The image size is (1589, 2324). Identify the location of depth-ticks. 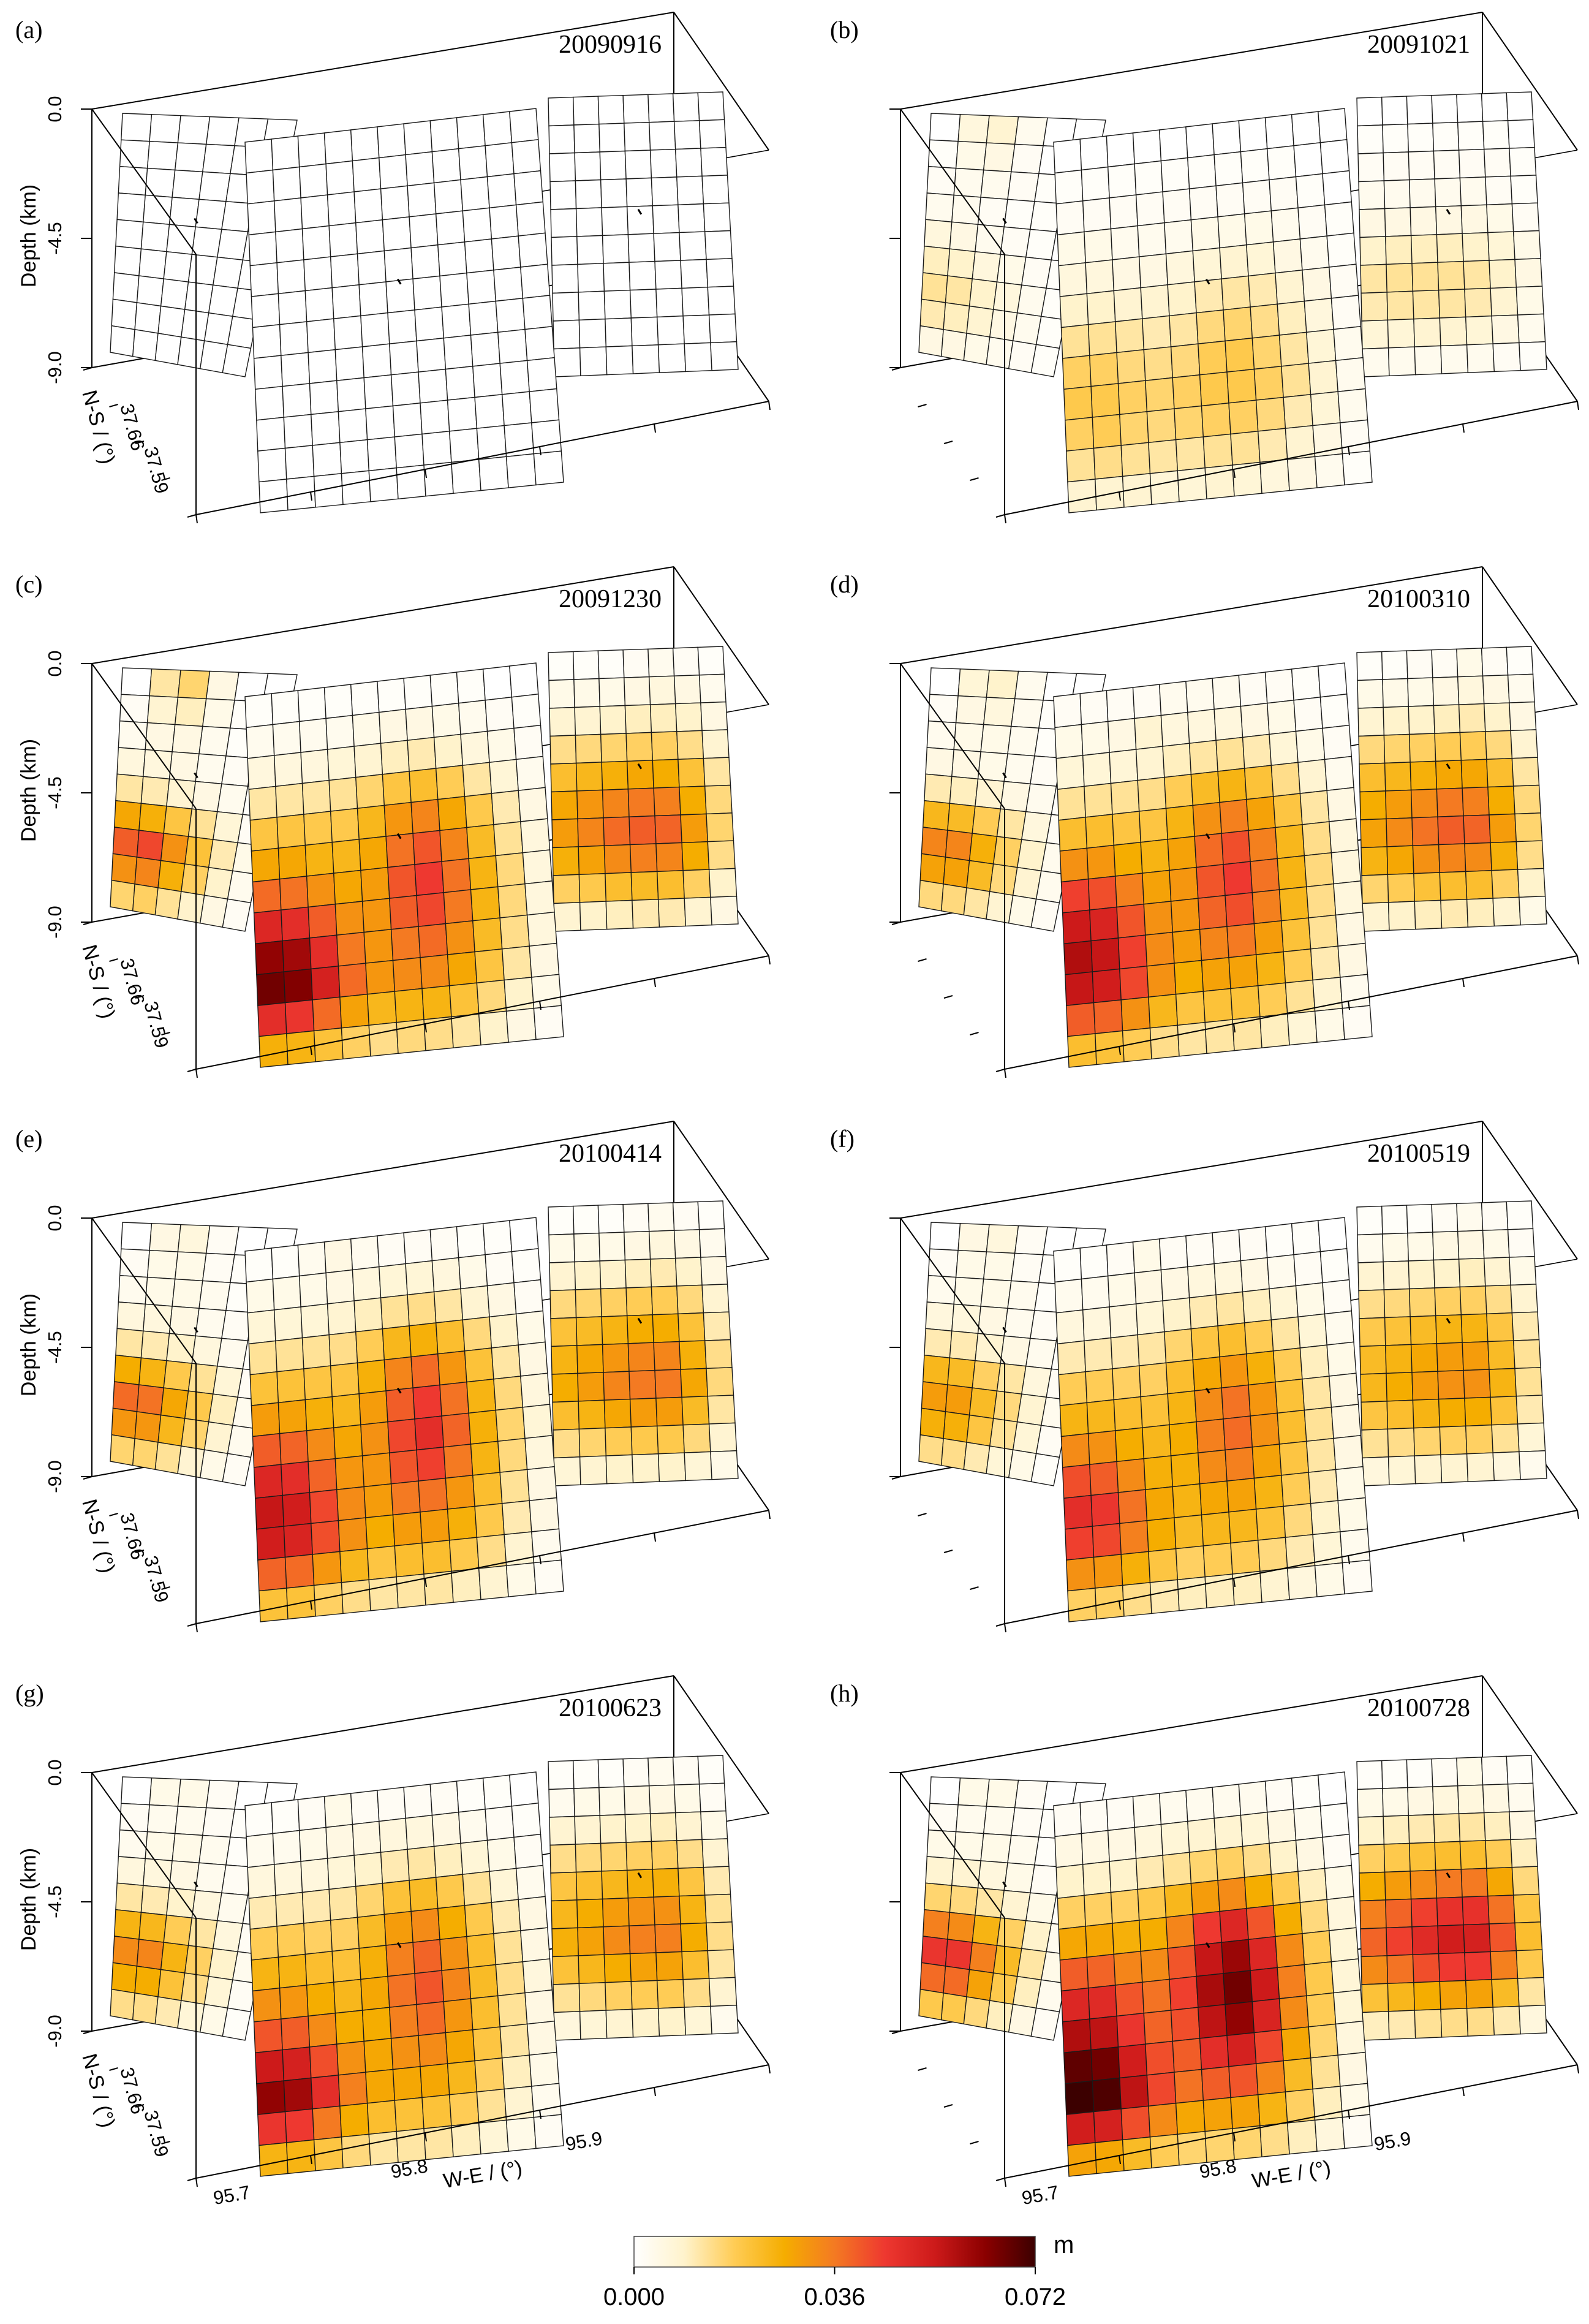
(87, 1347).